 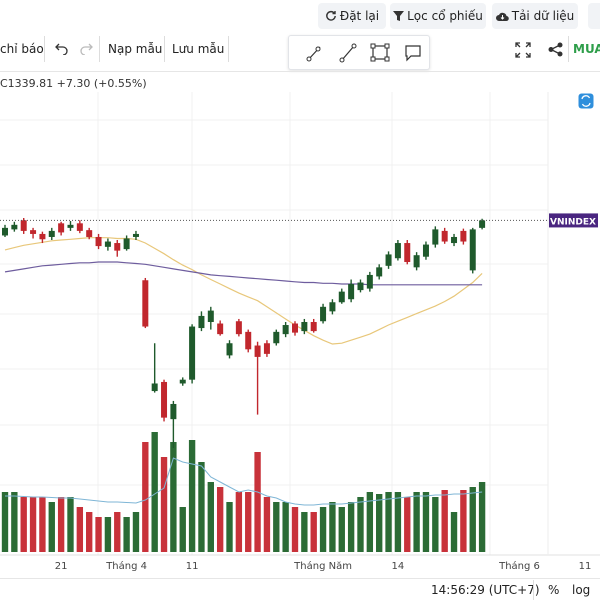 I want to click on note-tool, so click(x=413, y=53).